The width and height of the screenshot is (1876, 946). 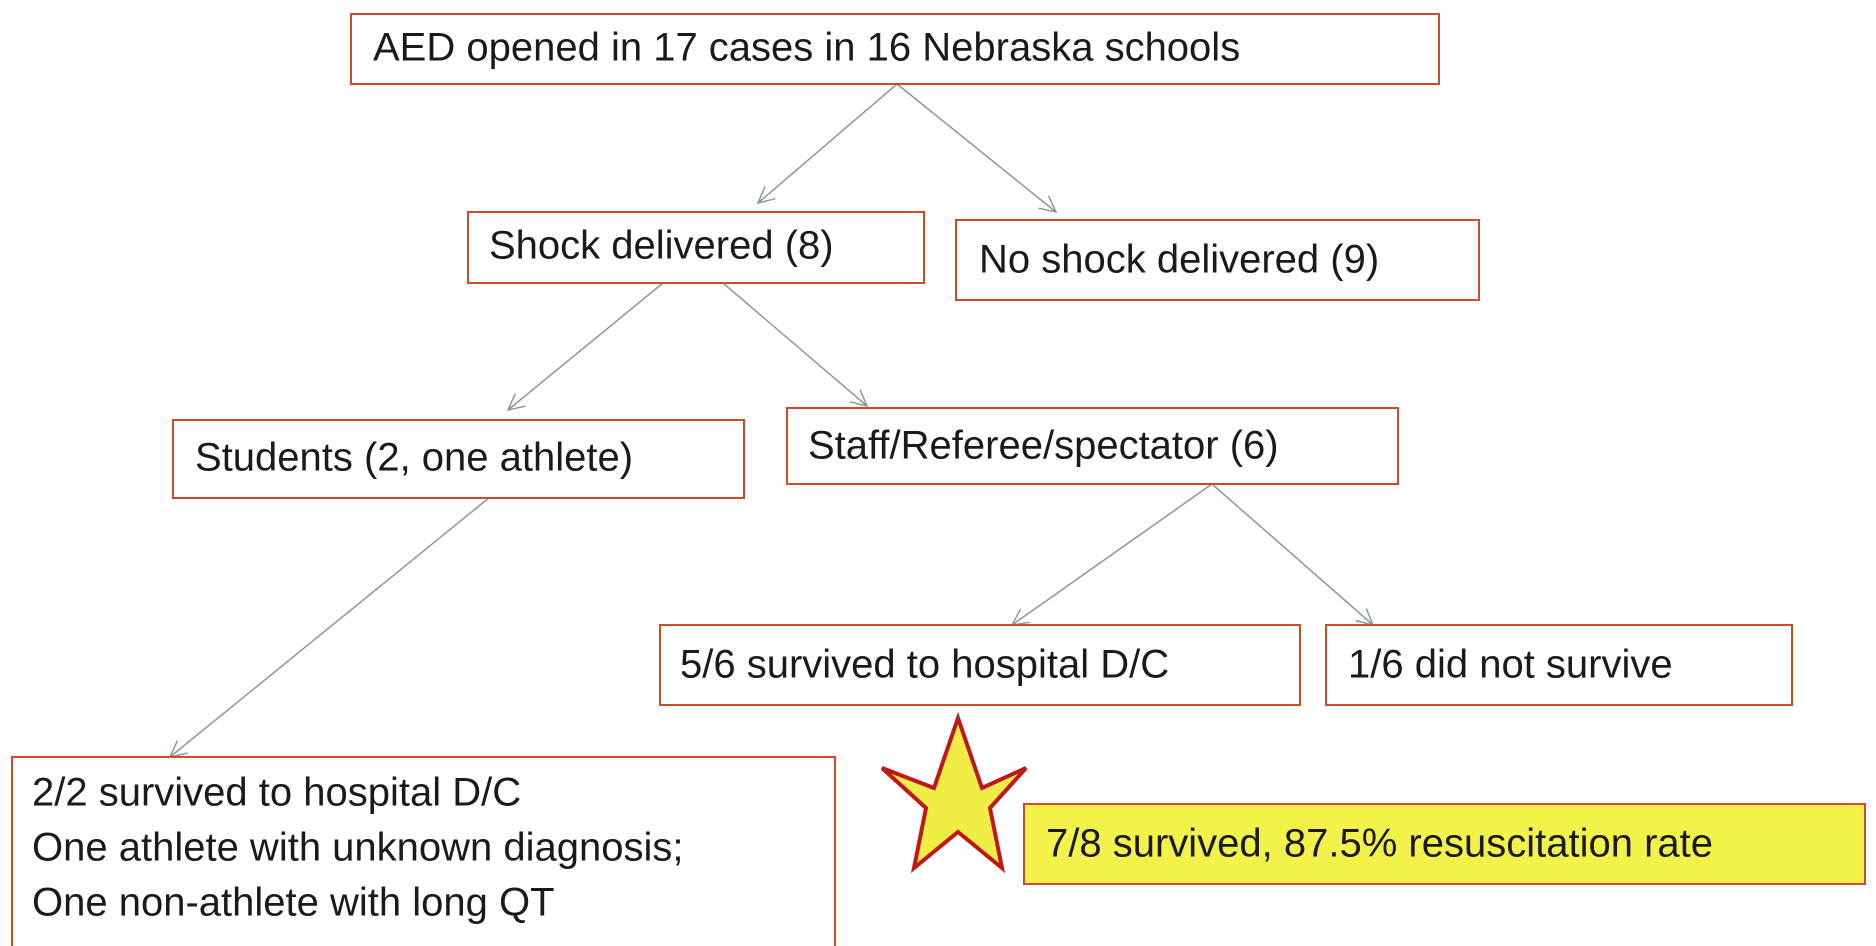 What do you see at coordinates (1043, 446) in the screenshot?
I see `node-label: Staff/Referee/spectator (6)` at bounding box center [1043, 446].